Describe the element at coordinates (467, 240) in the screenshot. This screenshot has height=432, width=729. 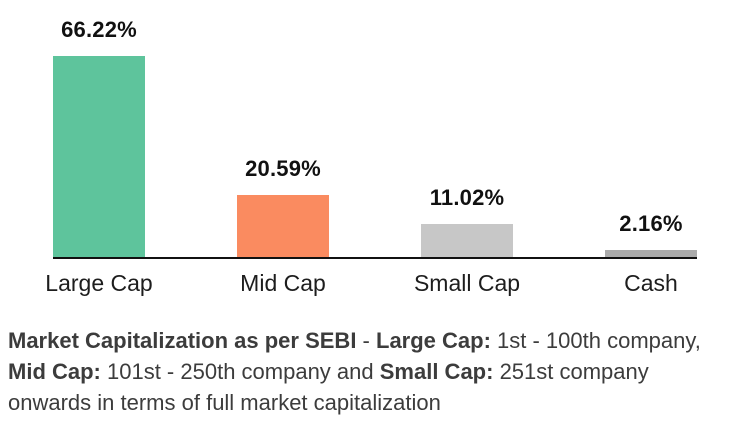
I see `bar-small-cap` at that location.